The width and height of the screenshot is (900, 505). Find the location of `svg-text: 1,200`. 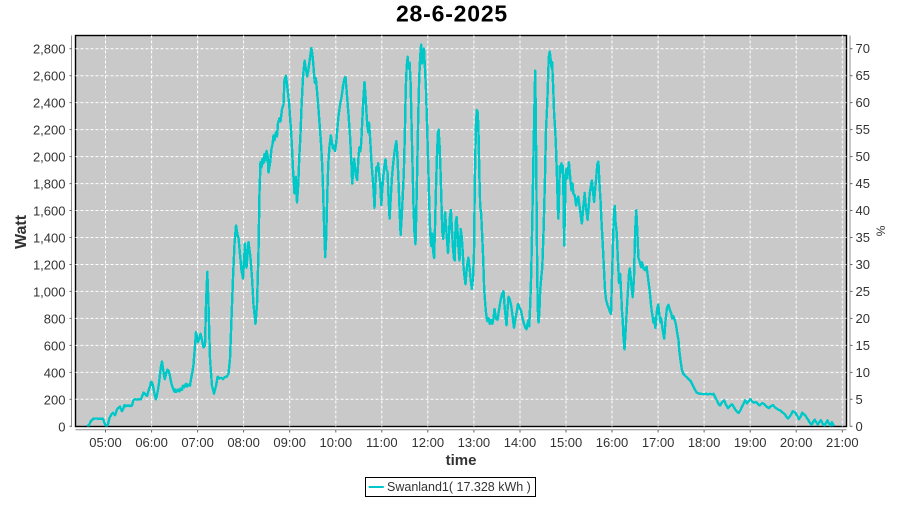

svg-text: 1,200 is located at coordinates (49, 265).